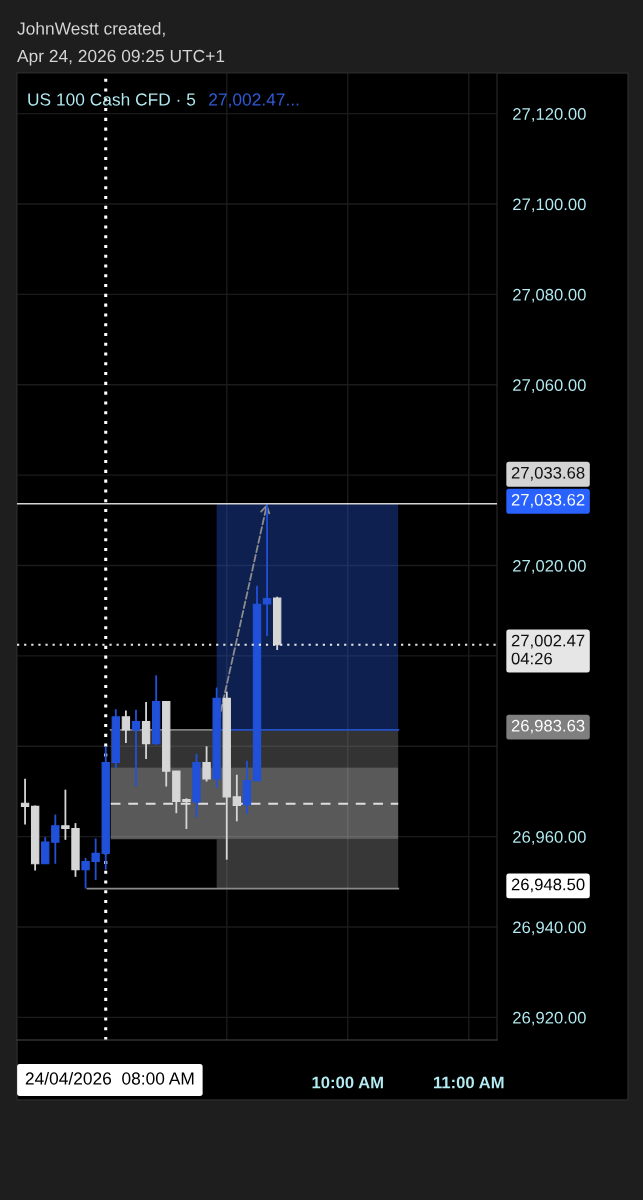 This screenshot has width=643, height=1200. I want to click on y-tick-label: 27,020.00, so click(549, 566).